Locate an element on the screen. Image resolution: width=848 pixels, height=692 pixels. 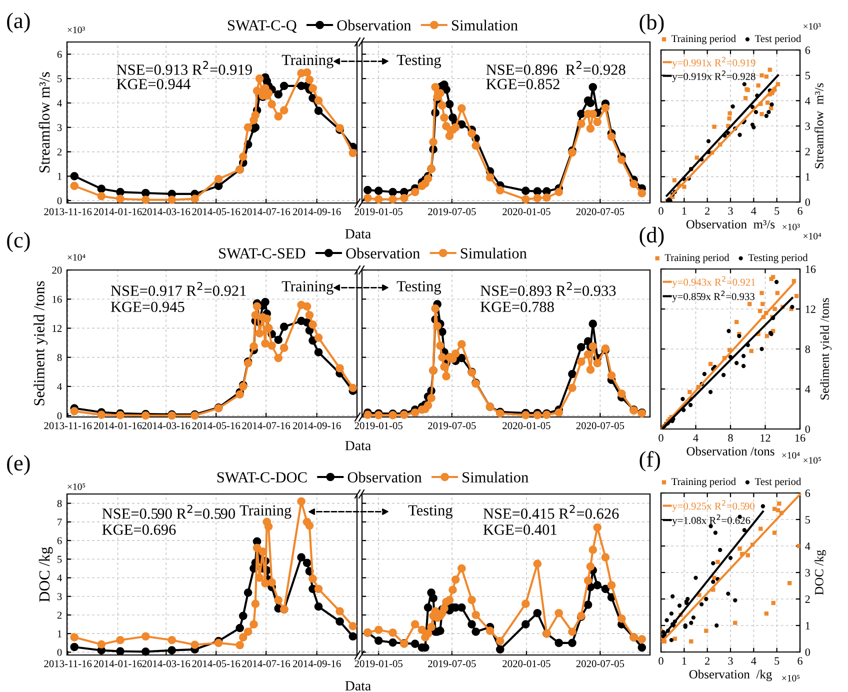
annotation: NSE=0.590 R$^{2}$=0.590 is located at coordinates (168, 511).